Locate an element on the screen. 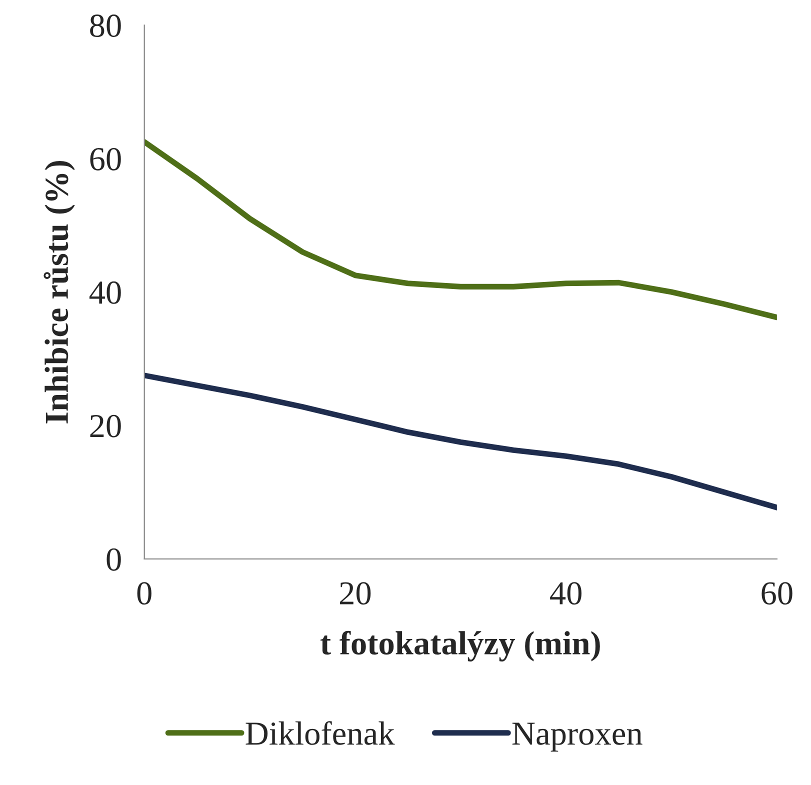 The height and width of the screenshot is (785, 811). x-tick-label: 40 is located at coordinates (566, 593).